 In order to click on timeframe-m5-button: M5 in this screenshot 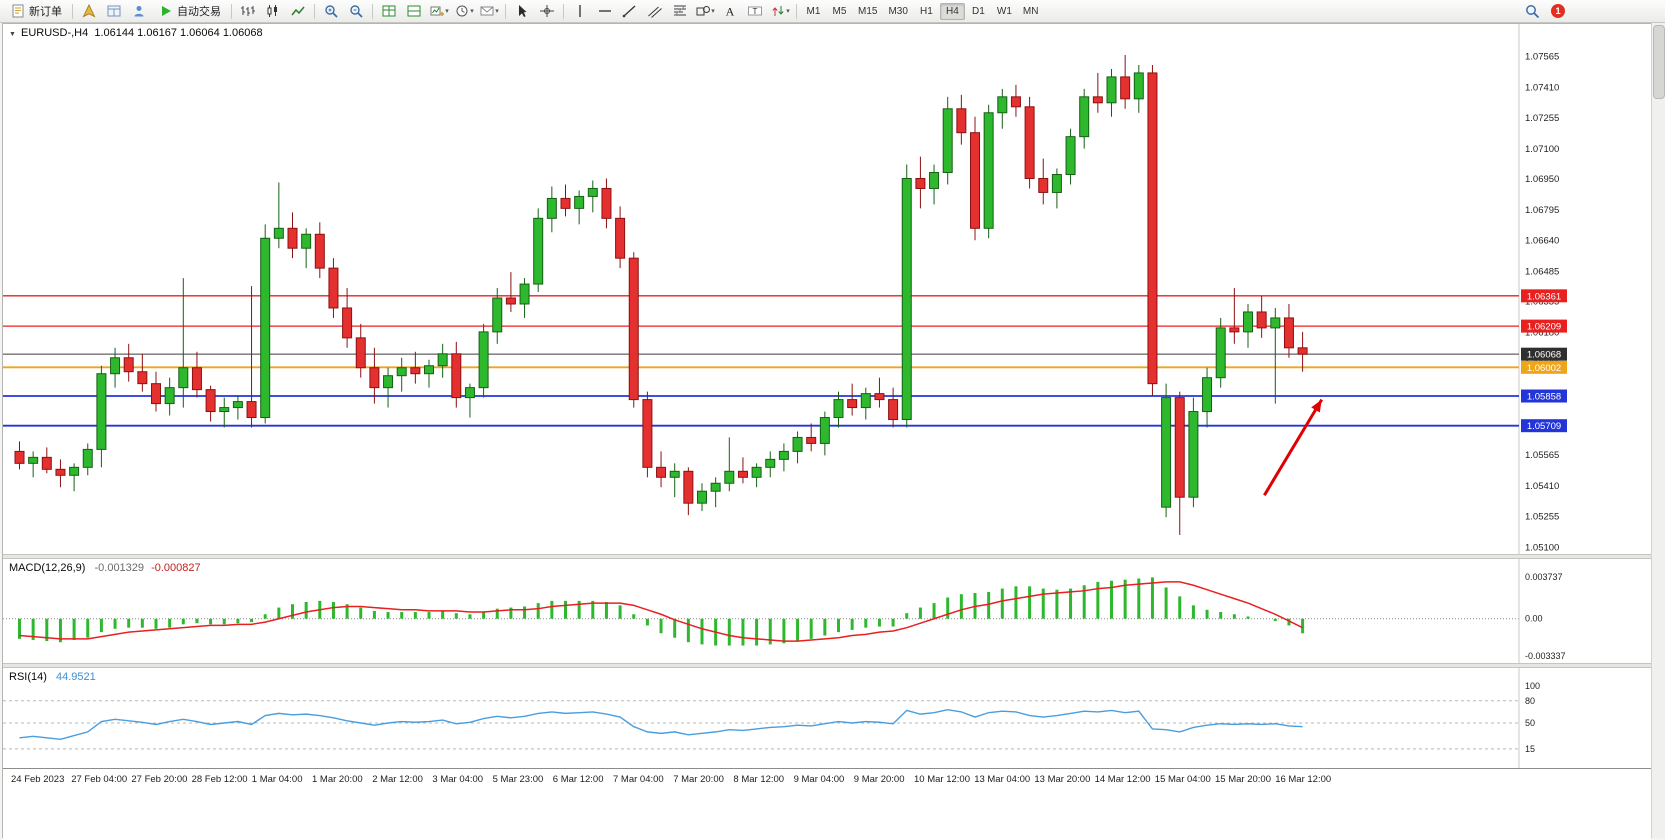, I will do `click(839, 11)`.